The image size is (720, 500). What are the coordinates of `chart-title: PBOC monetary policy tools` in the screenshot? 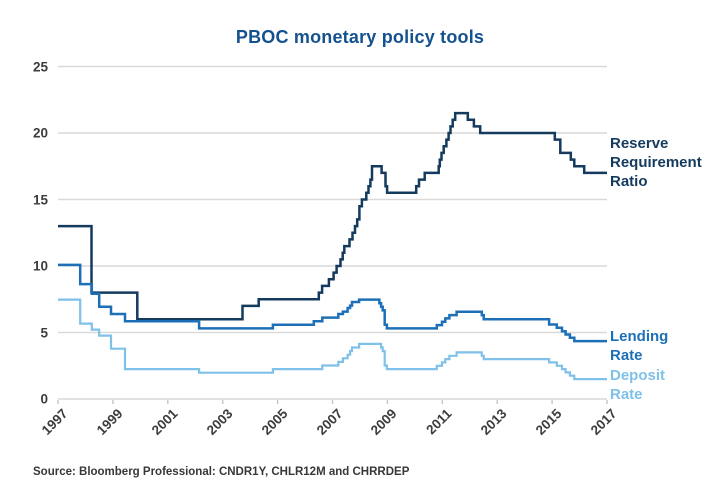 It's located at (360, 37).